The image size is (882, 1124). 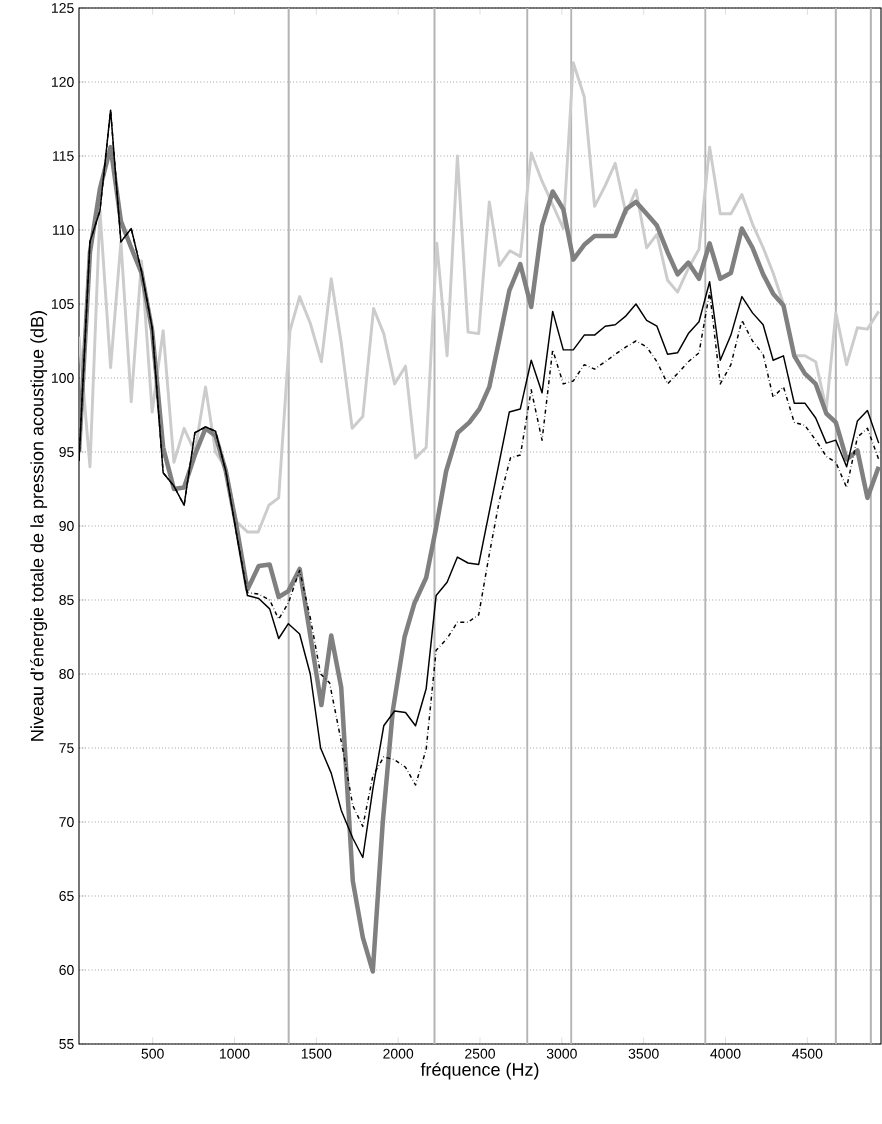 I want to click on x-tick-label: 4000, so click(x=725, y=1053).